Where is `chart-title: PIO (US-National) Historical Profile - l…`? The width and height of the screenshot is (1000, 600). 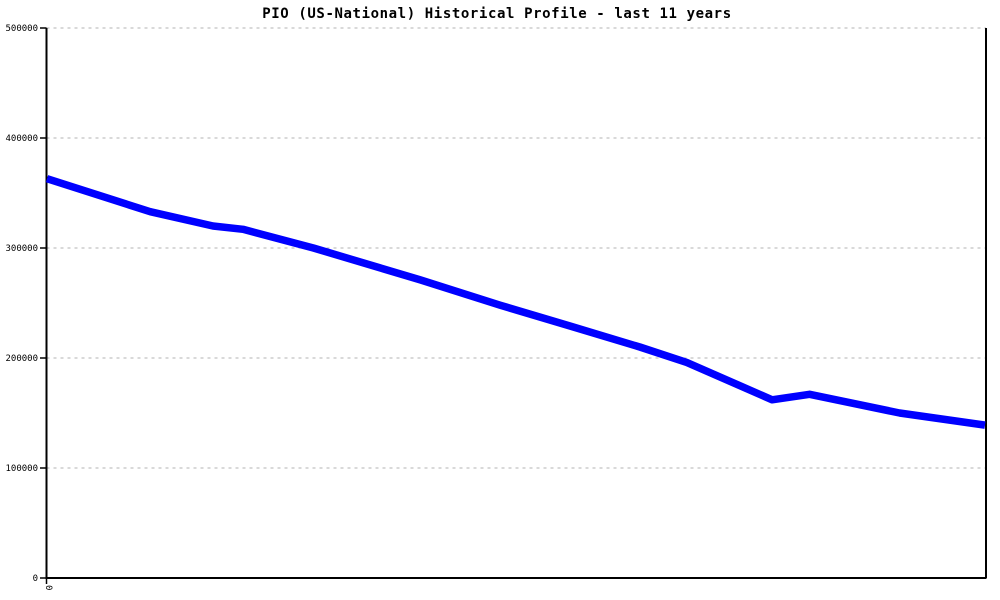 chart-title: PIO (US-National) Historical Profile - l… is located at coordinates (497, 14).